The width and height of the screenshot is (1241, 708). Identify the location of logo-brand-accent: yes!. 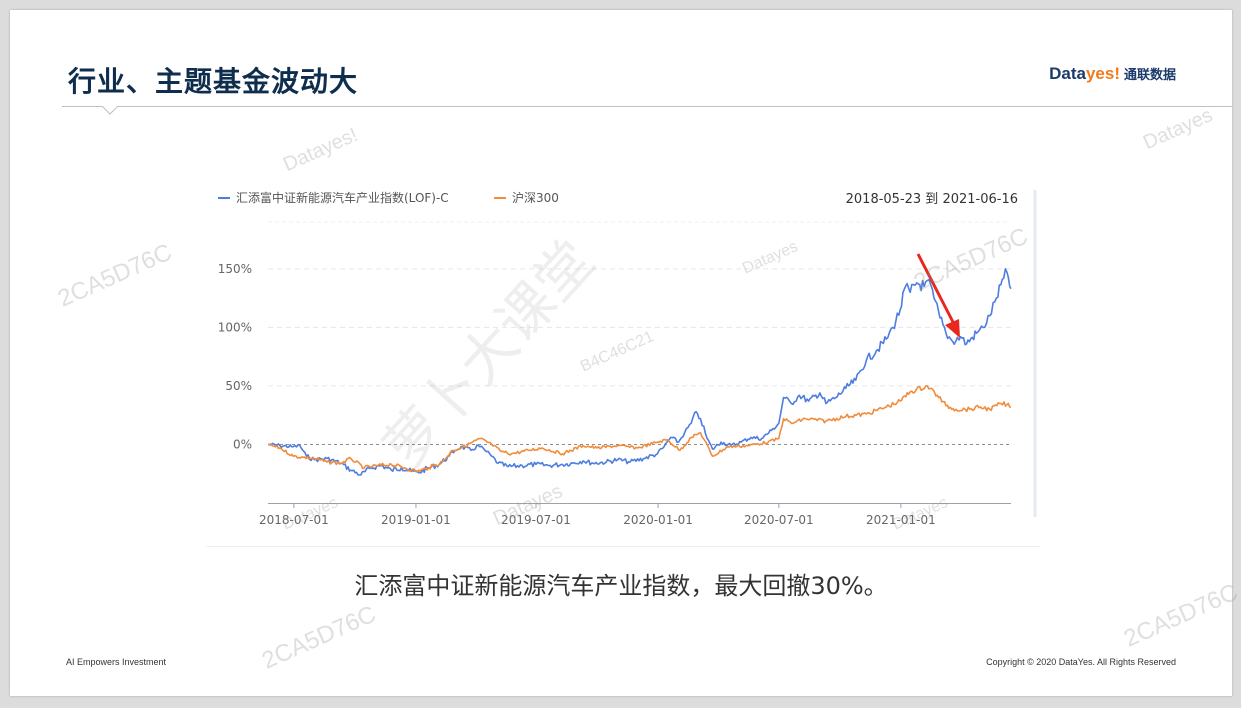
(1102, 73).